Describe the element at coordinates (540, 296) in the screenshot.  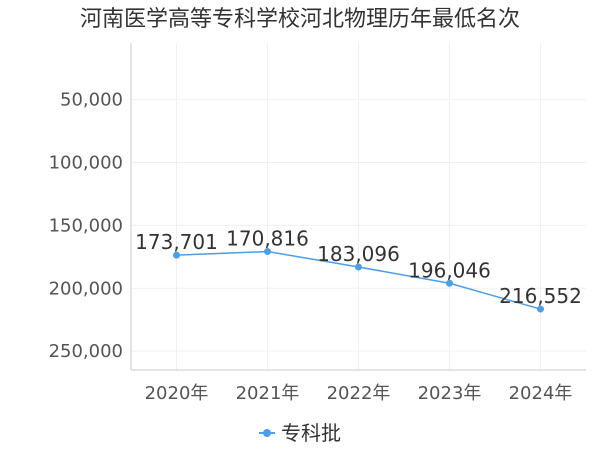
I see `data-label: 216,552` at that location.